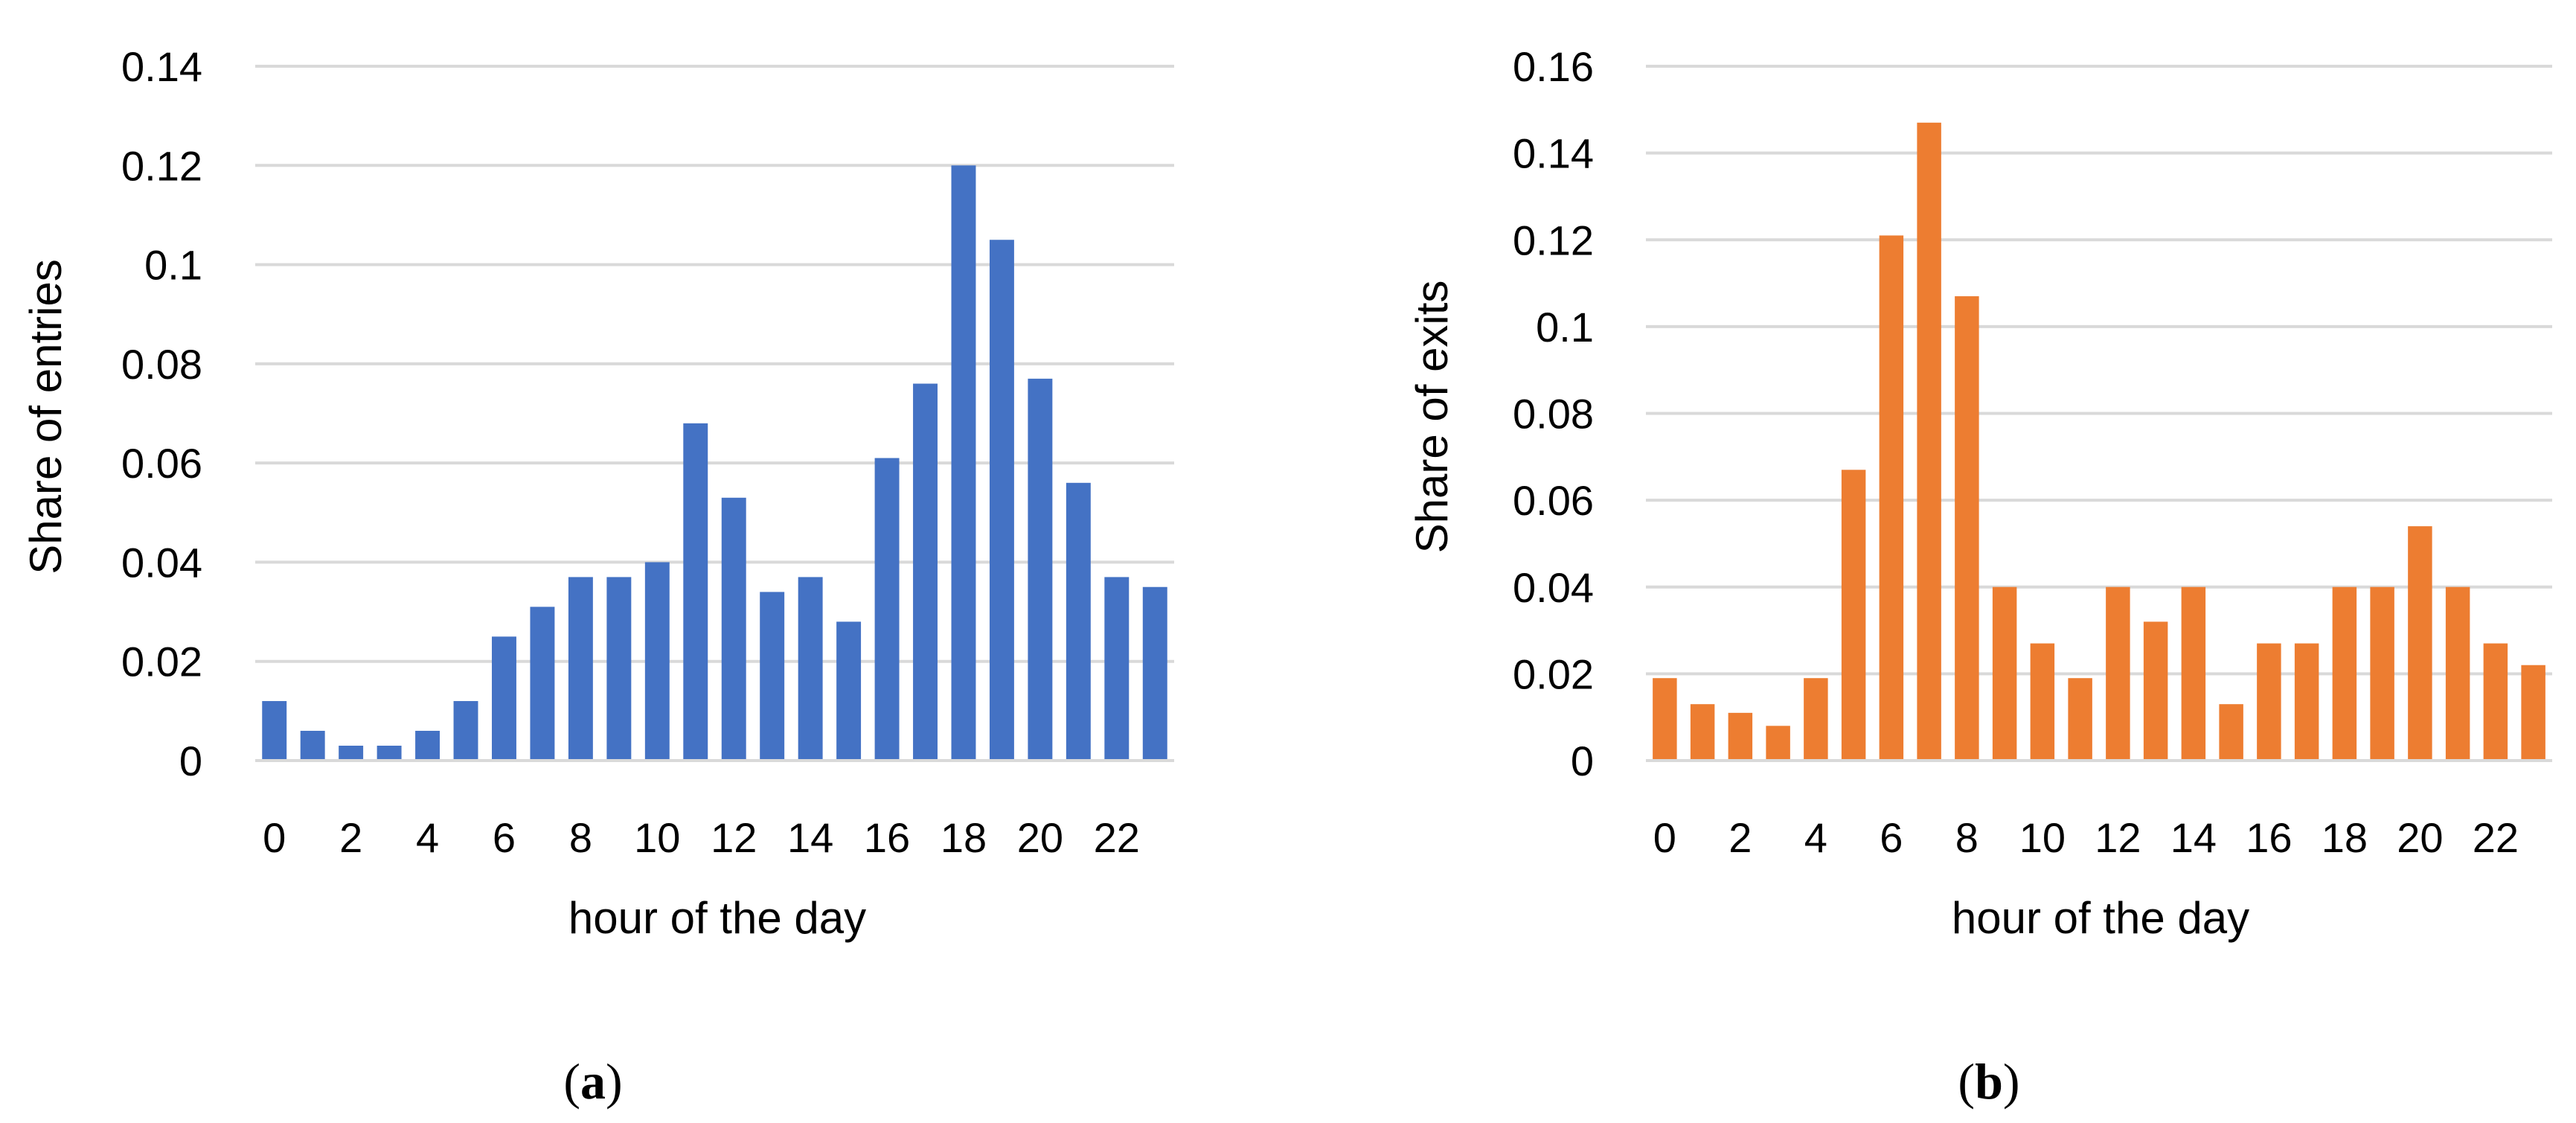 This screenshot has width=2576, height=1123. I want to click on y-tick-label: 0.14, so click(162, 66).